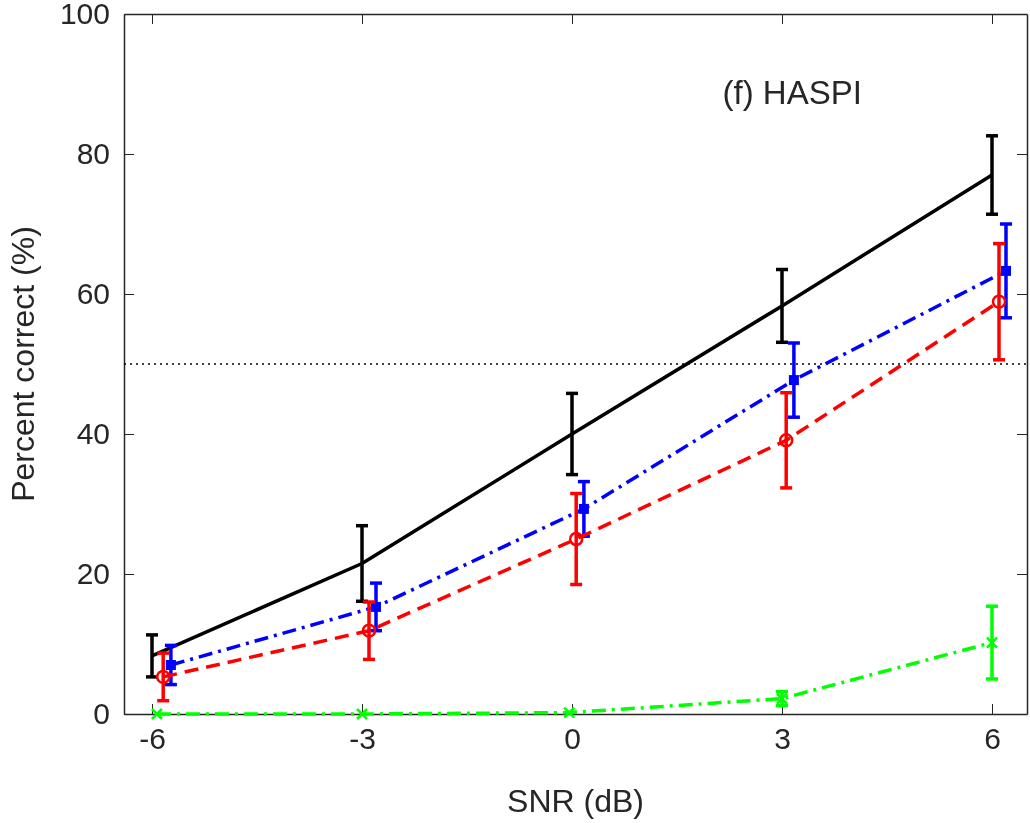  Describe the element at coordinates (572, 739) in the screenshot. I see `x-tick-label: 0` at that location.